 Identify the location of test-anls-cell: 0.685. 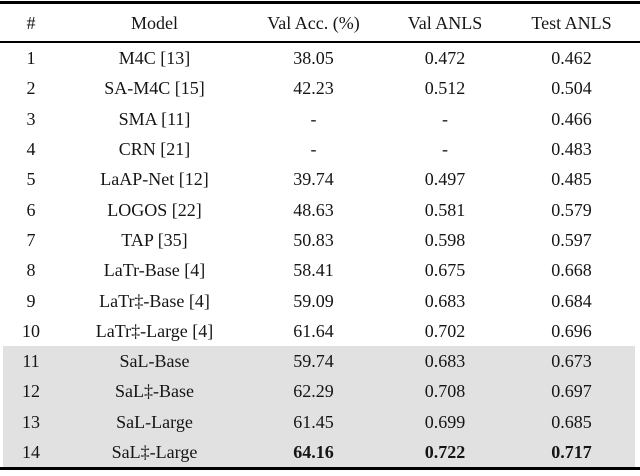
(571, 421).